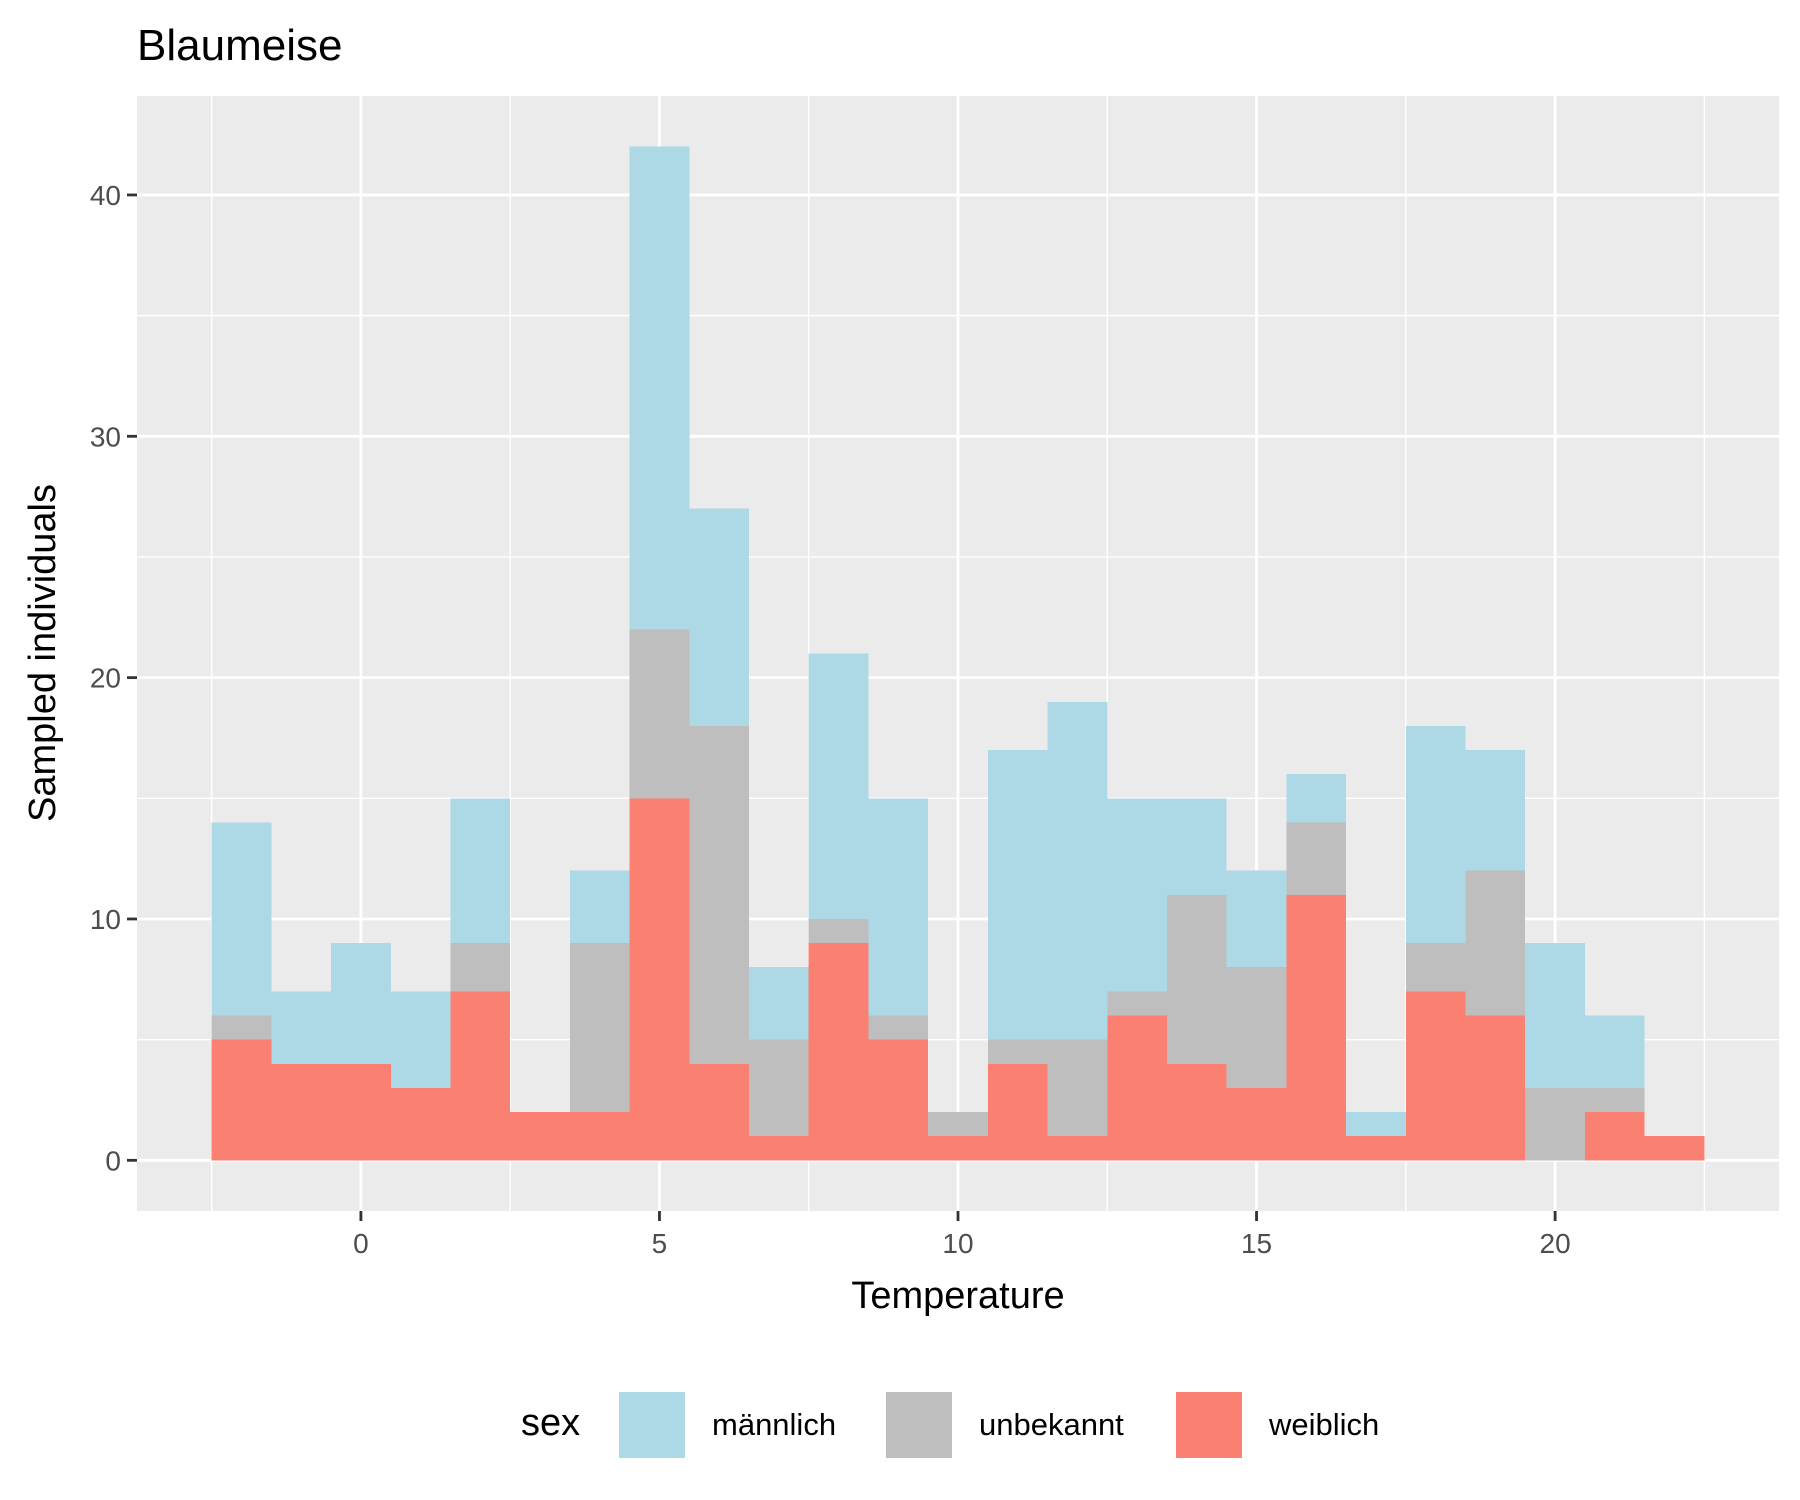 The width and height of the screenshot is (1800, 1500). Describe the element at coordinates (105, 919) in the screenshot. I see `y-tick-label: 10` at that location.